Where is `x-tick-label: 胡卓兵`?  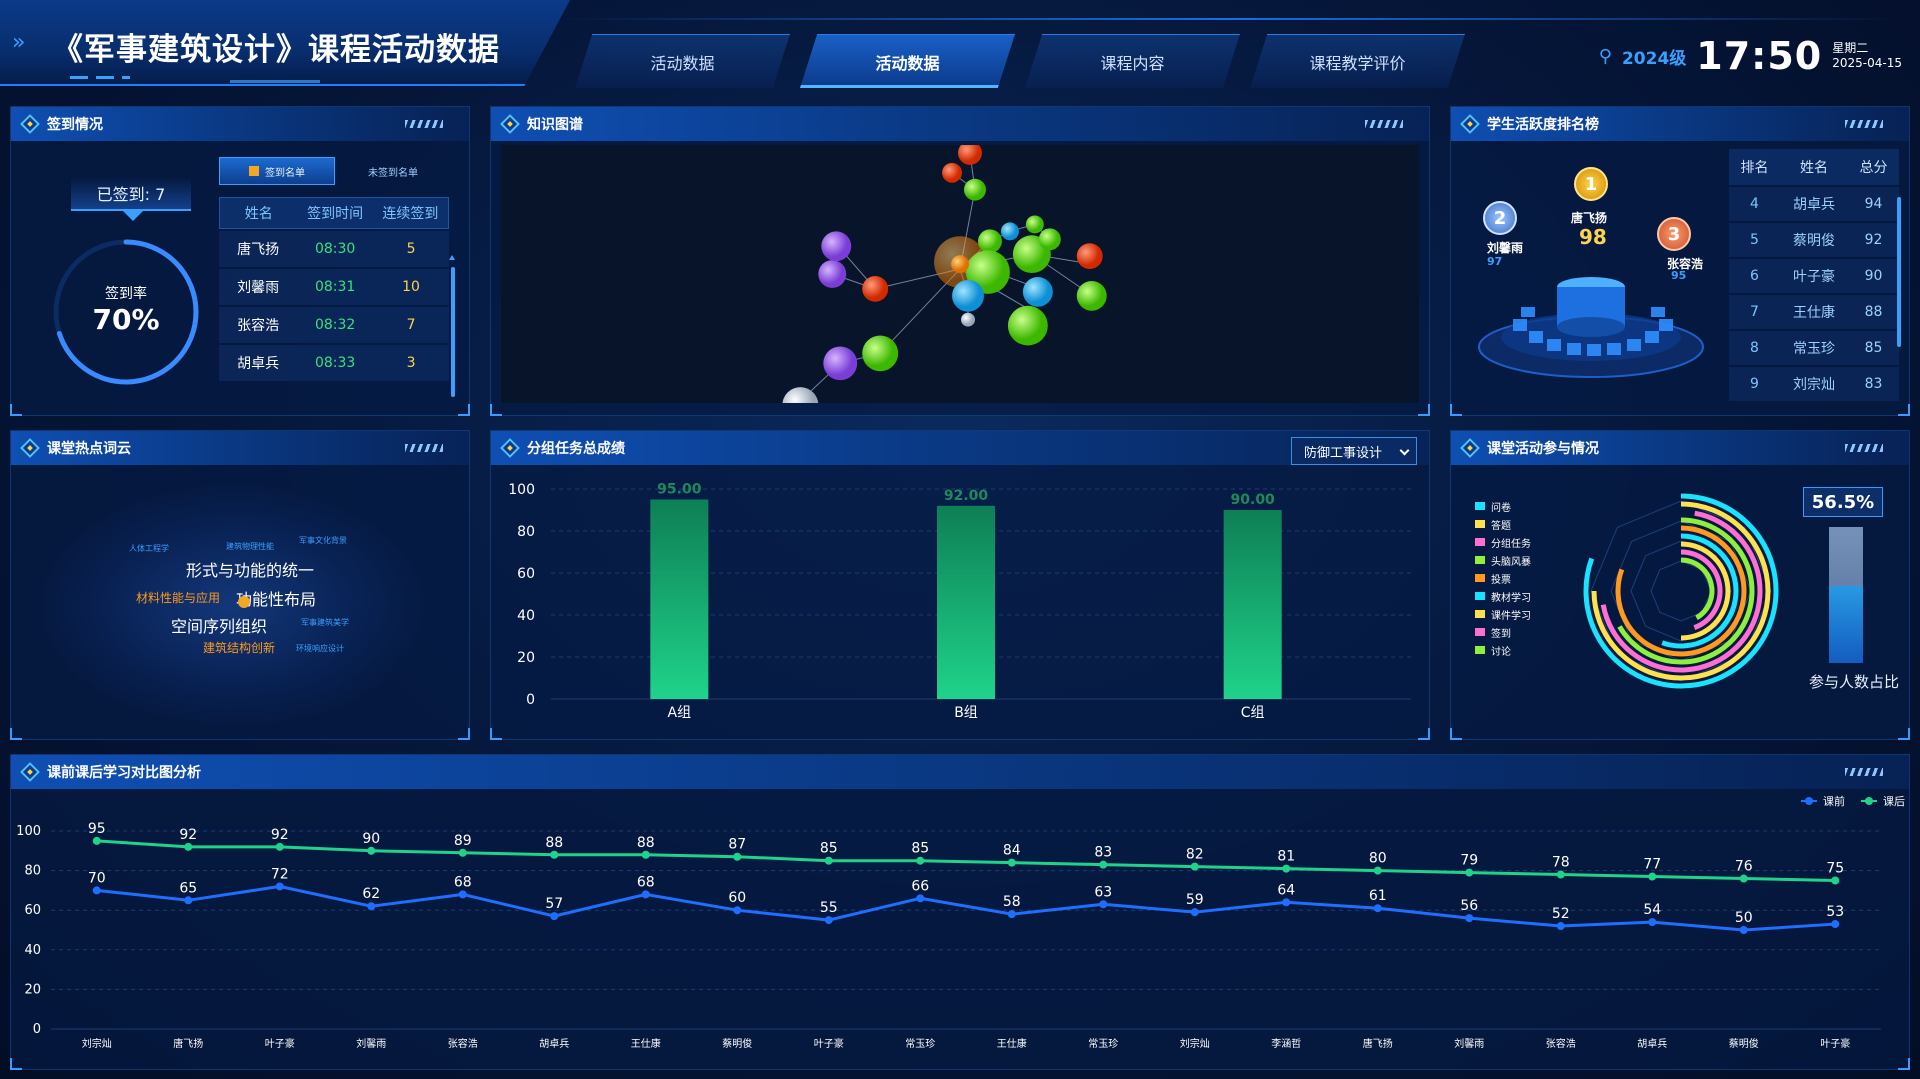
x-tick-label: 胡卓兵 is located at coordinates (1652, 1043).